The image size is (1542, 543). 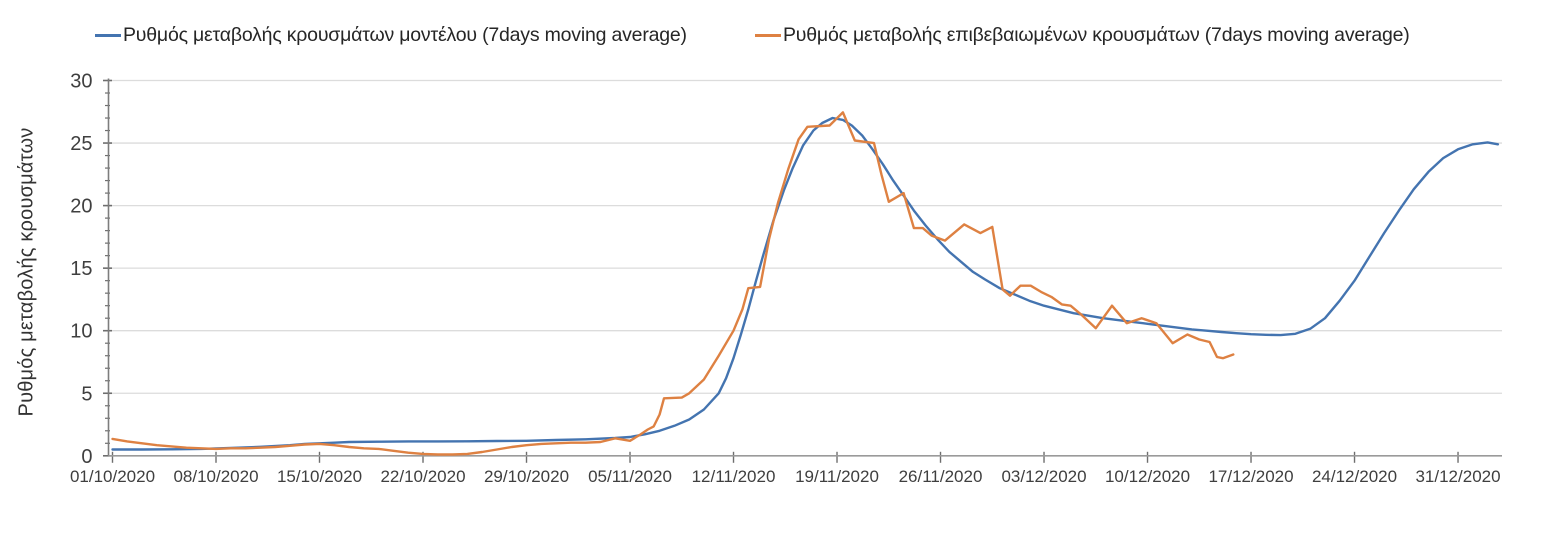 What do you see at coordinates (81, 82) in the screenshot?
I see `y-tick-label: 30` at bounding box center [81, 82].